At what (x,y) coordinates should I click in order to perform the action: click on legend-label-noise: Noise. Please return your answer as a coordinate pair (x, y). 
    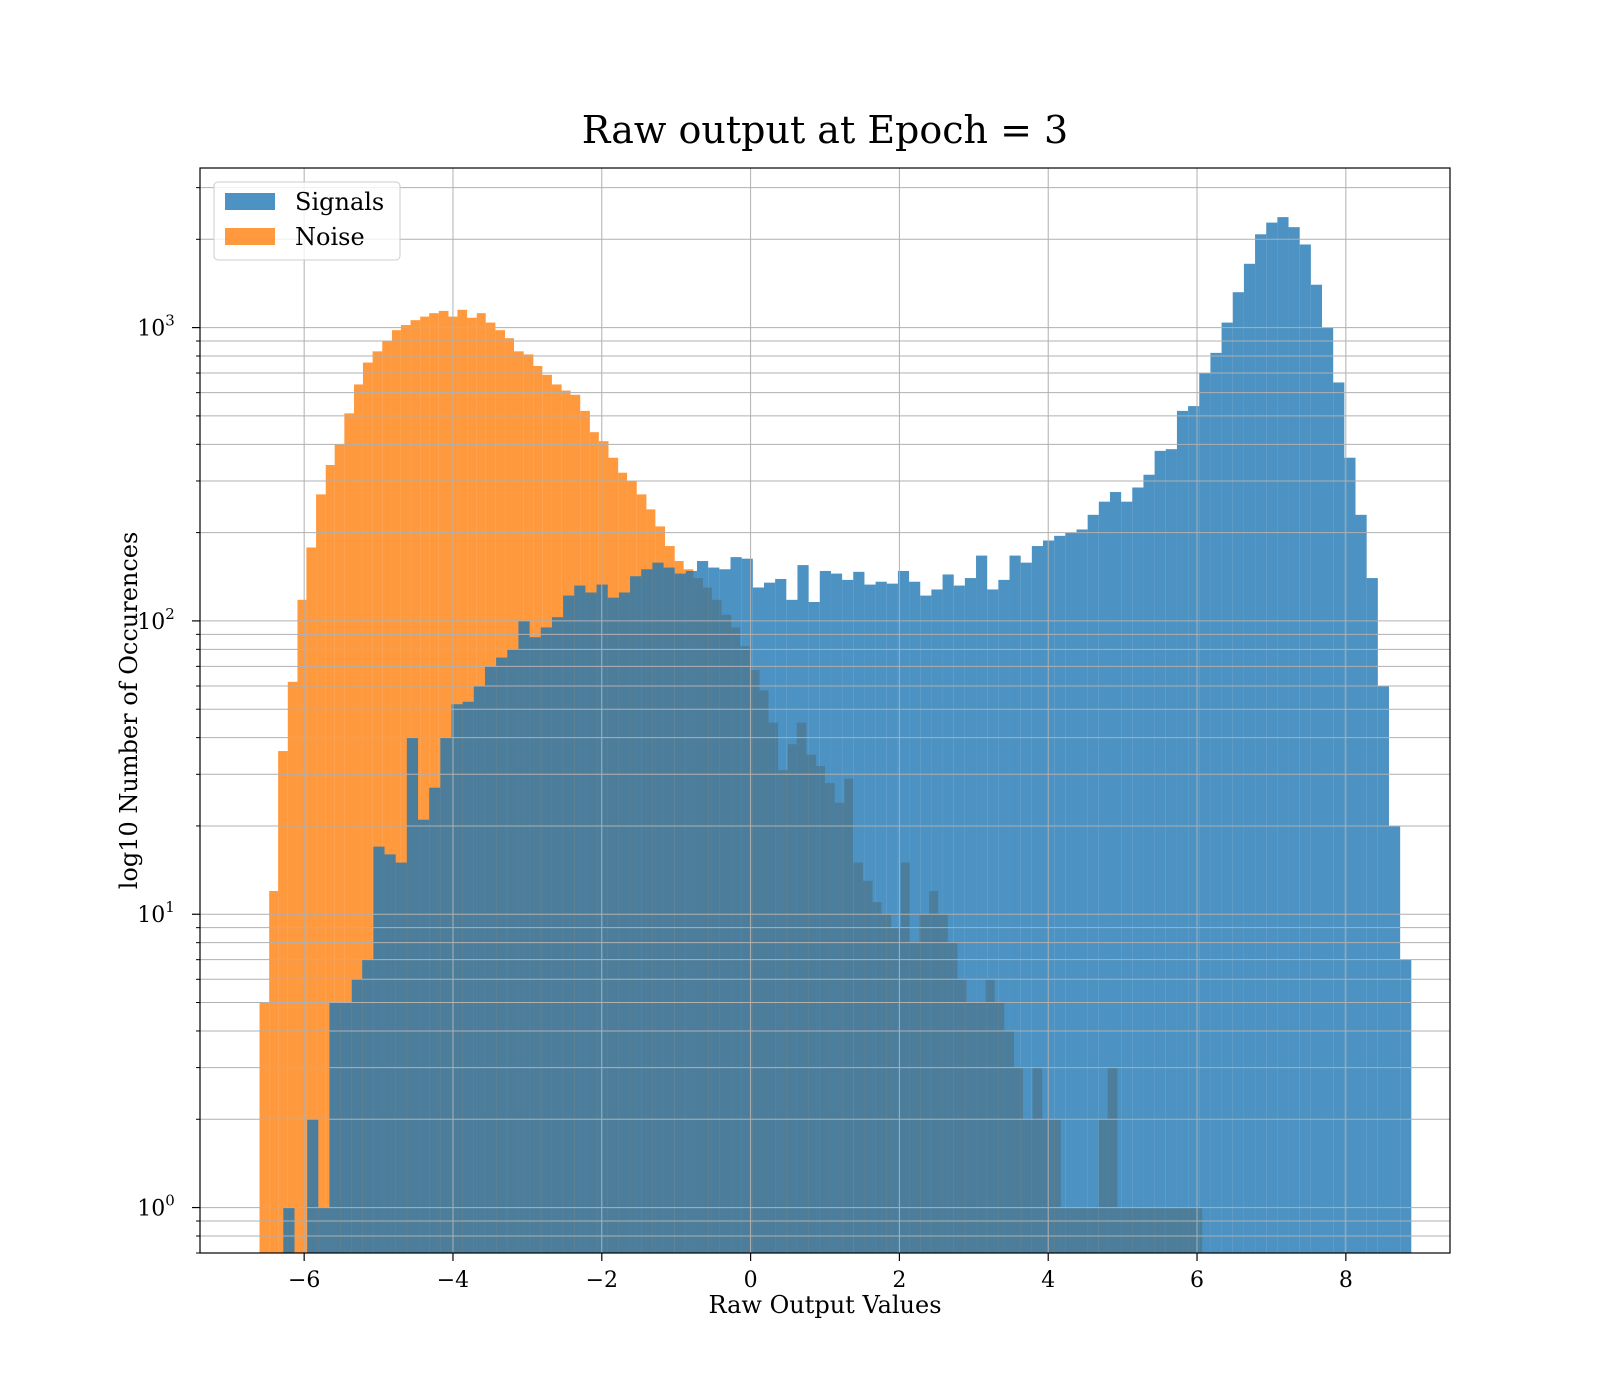
    Looking at the image, I should click on (330, 237).